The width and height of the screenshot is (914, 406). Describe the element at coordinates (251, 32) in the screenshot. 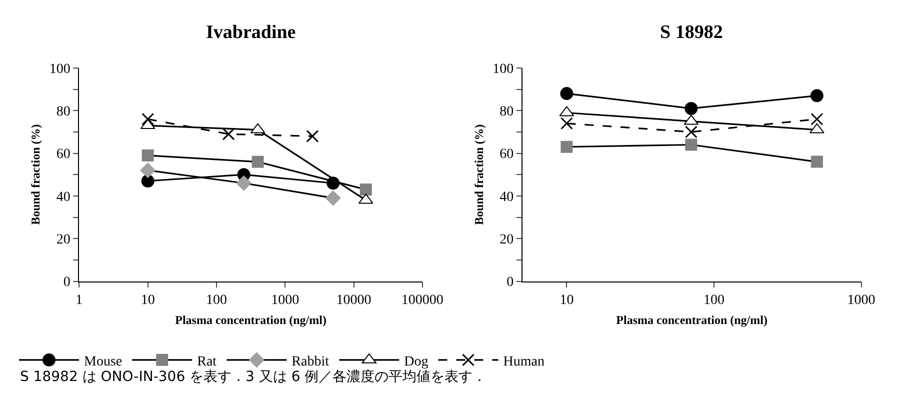

I see `chart-title: Ivabradine` at that location.